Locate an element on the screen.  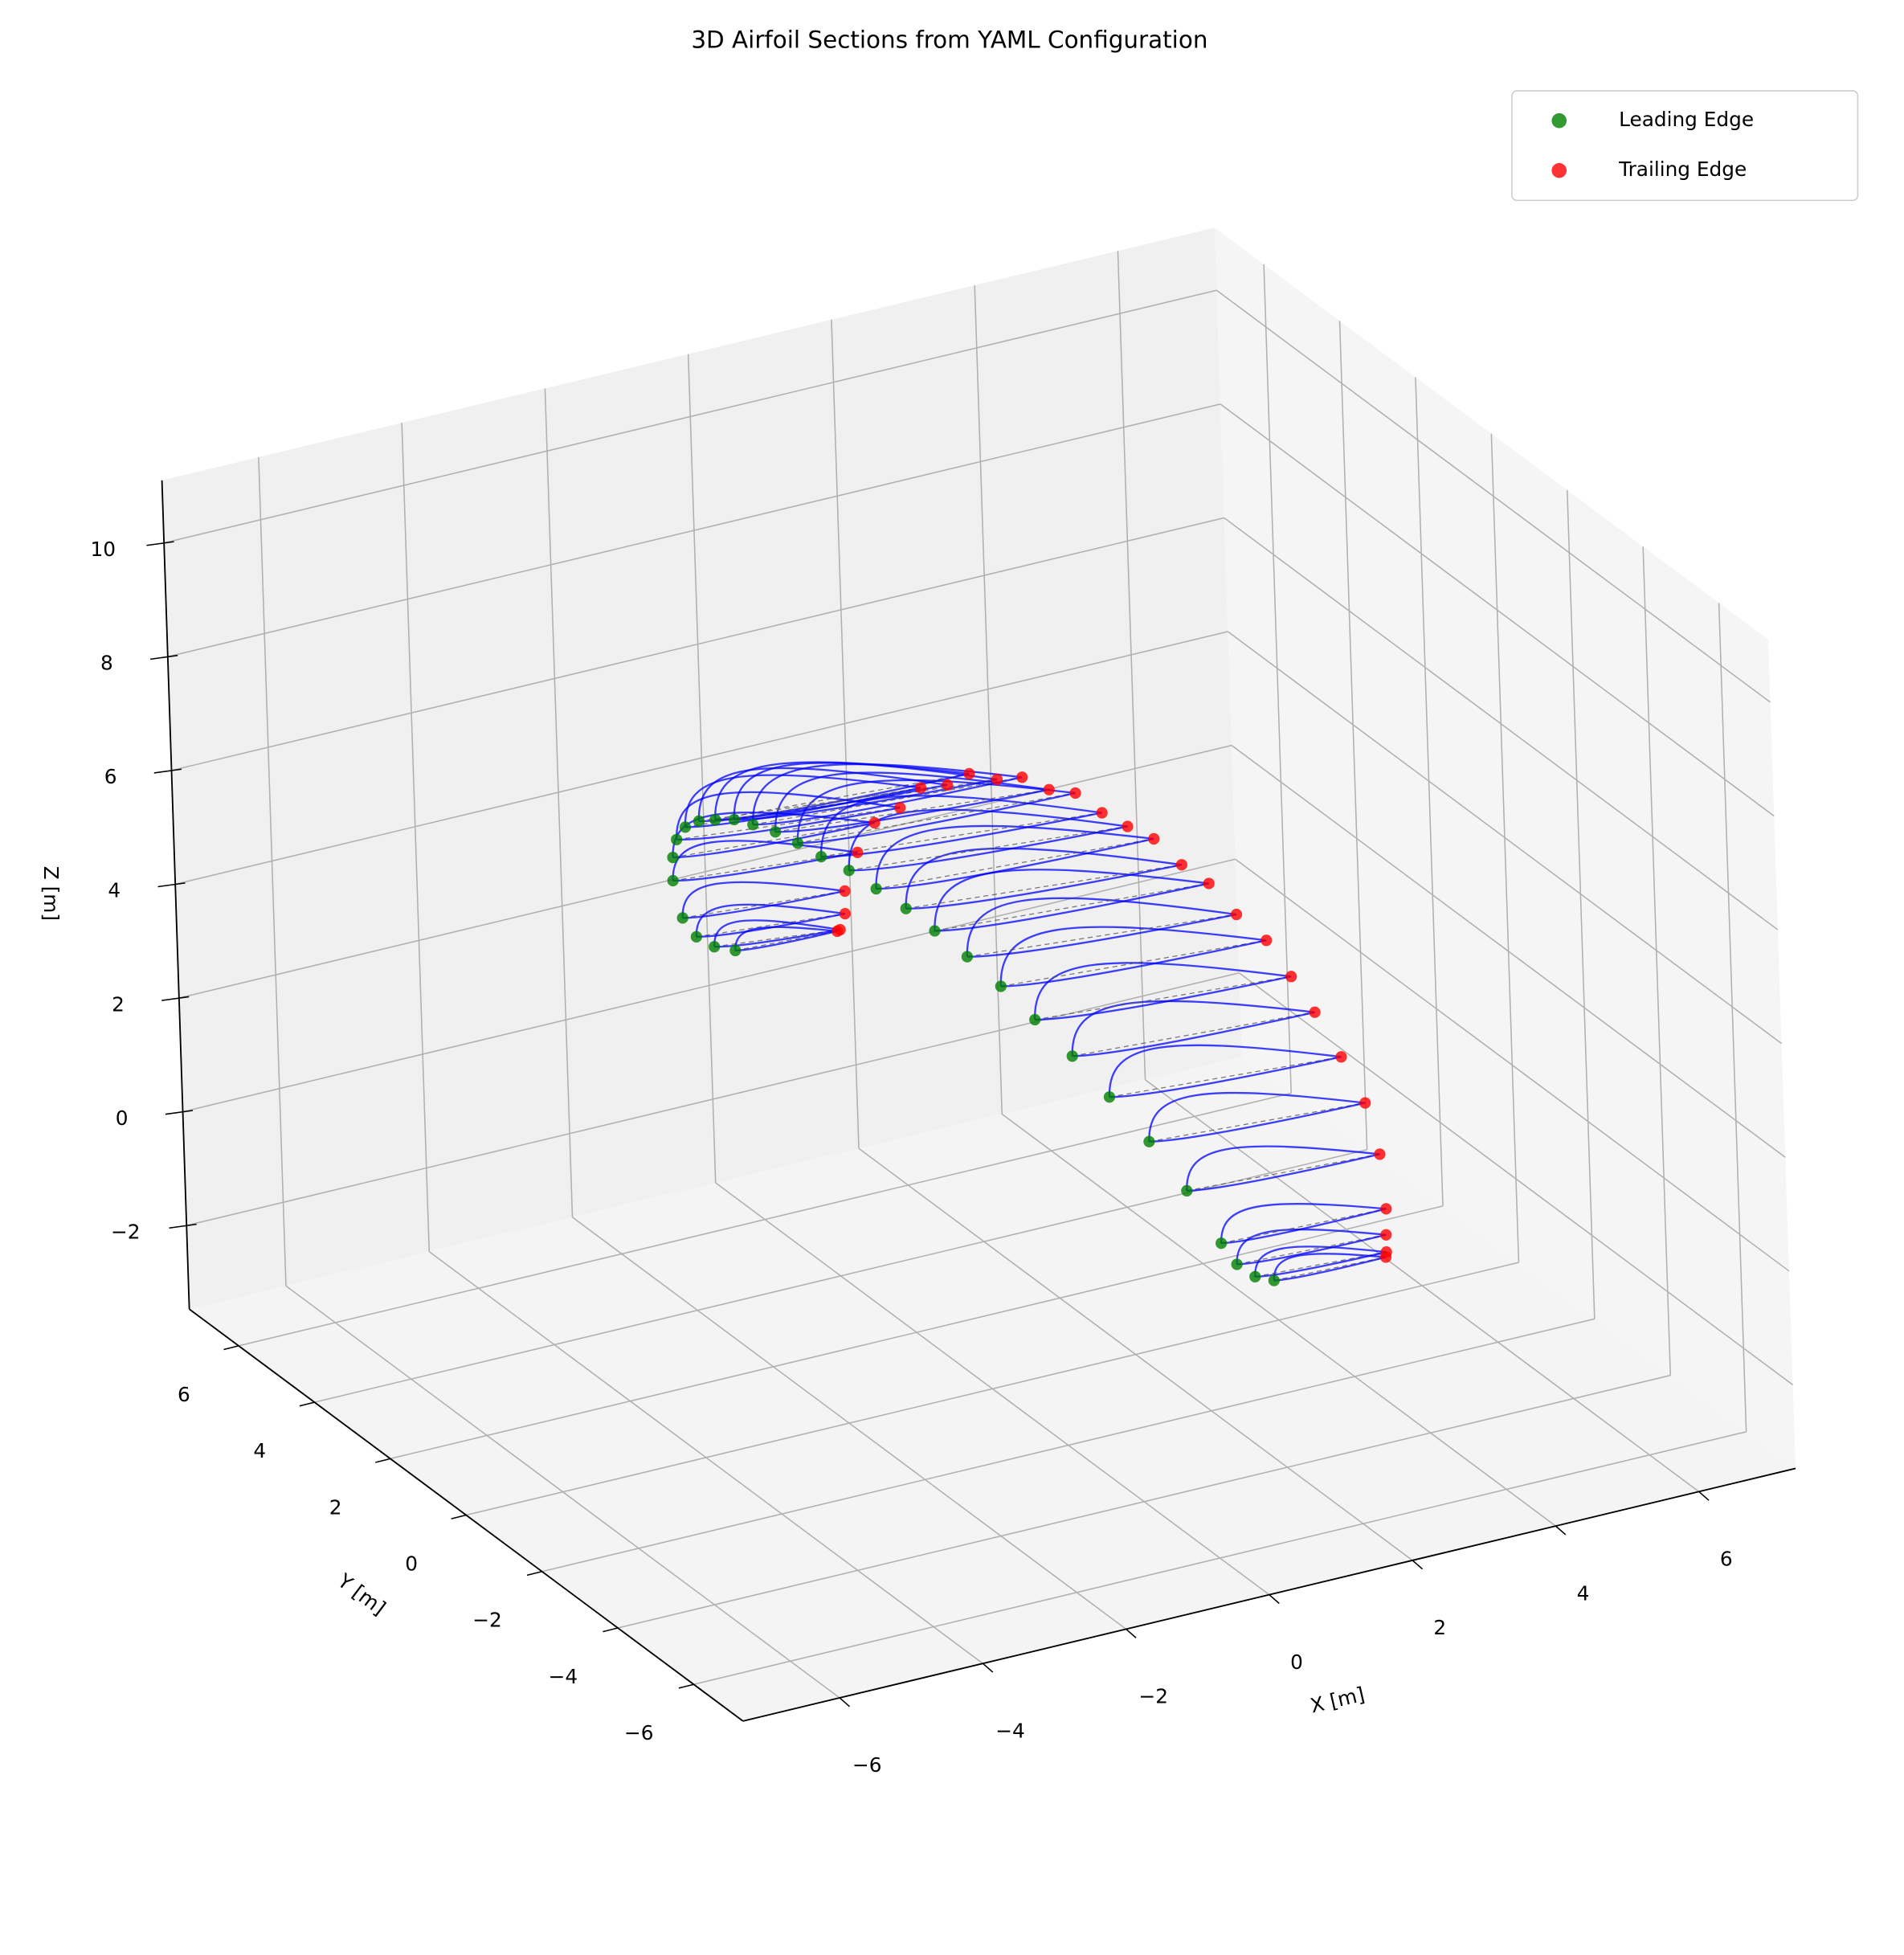
z-tick-label: 8 is located at coordinates (107, 663).